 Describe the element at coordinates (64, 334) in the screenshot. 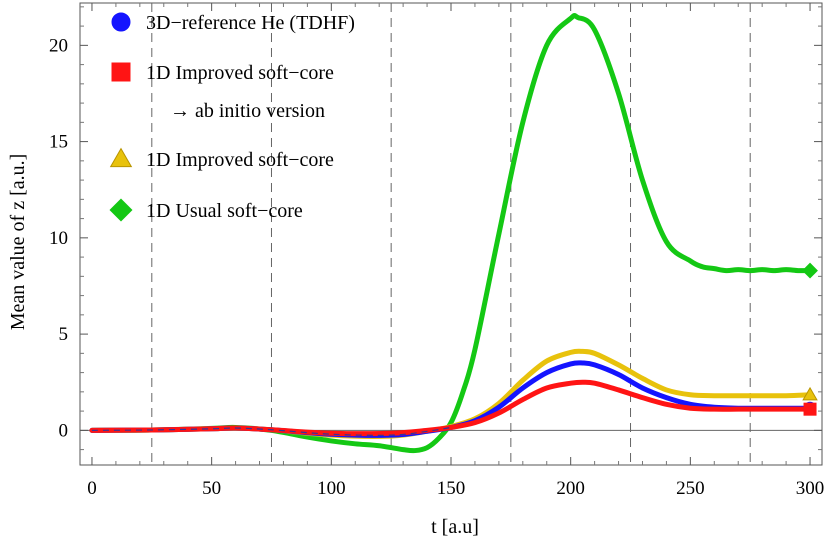

I see `y-tick-label: 5` at that location.